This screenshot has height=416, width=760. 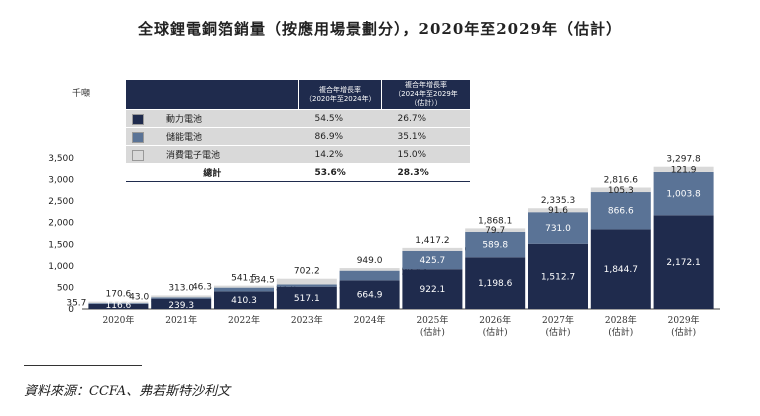 I want to click on cagr-value-2: 15.0%, so click(x=425, y=154).